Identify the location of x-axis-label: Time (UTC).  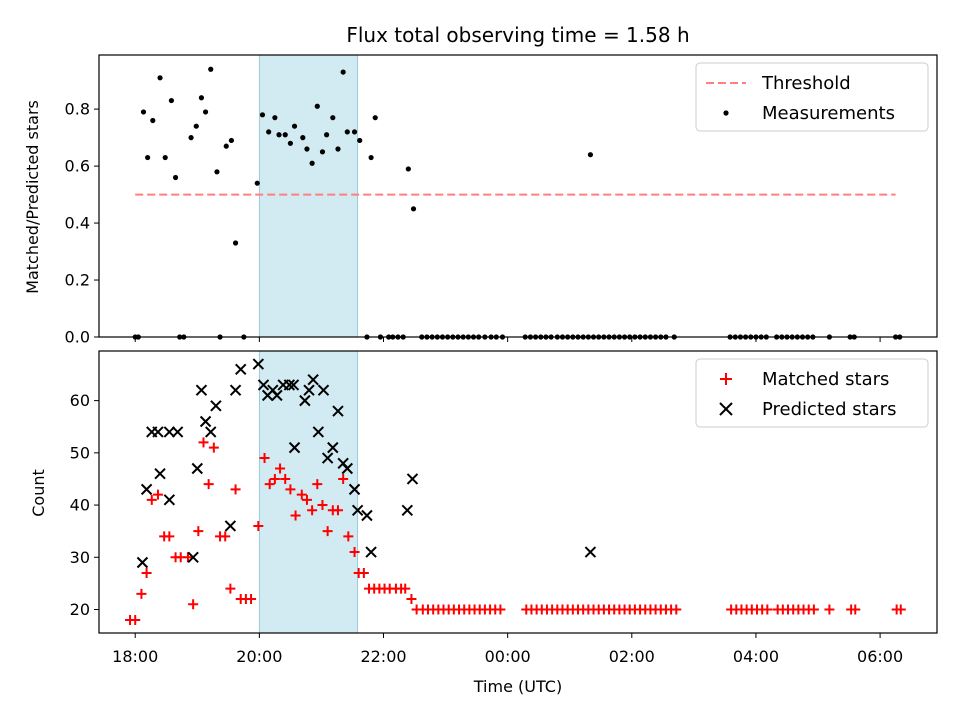
(517, 686).